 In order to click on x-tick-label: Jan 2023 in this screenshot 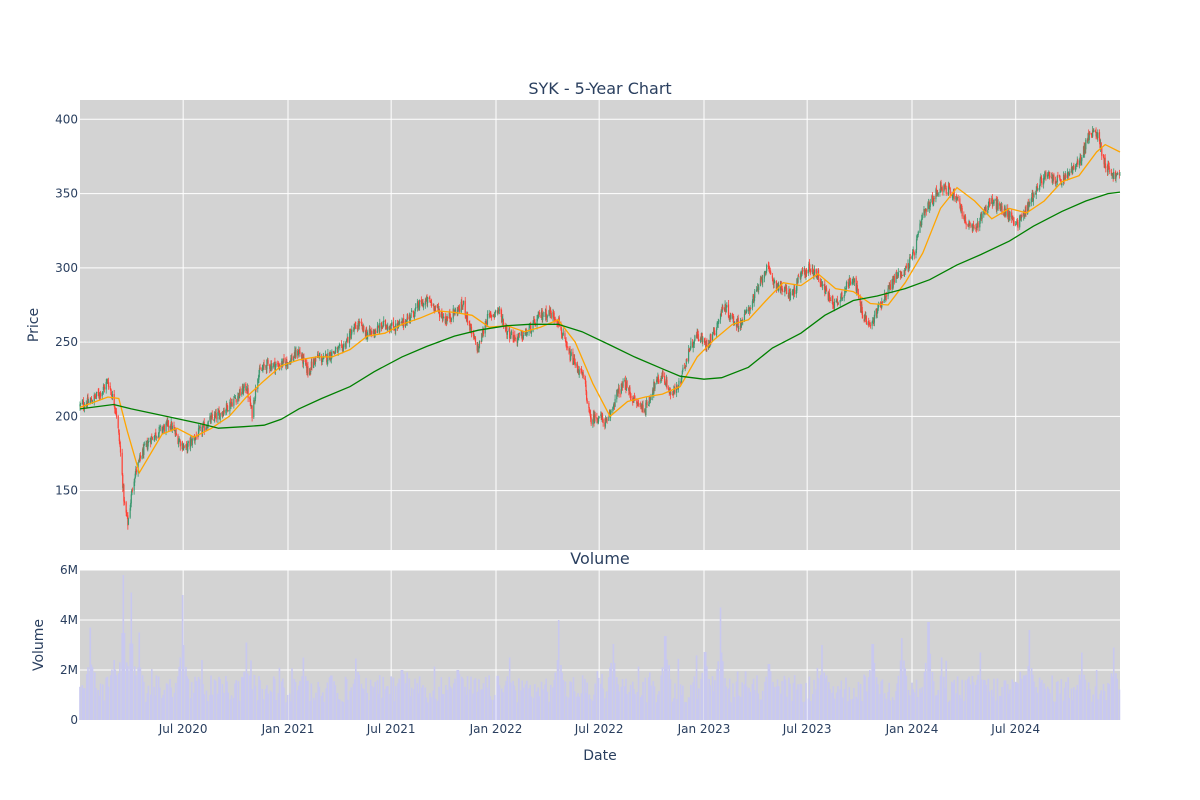, I will do `click(704, 729)`.